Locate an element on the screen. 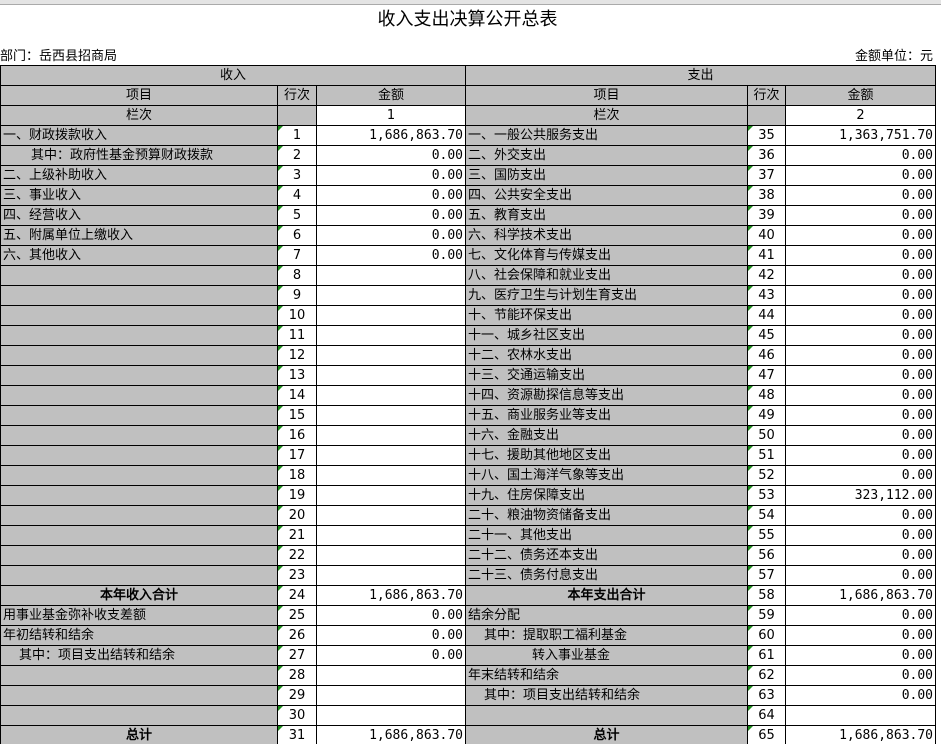 The height and width of the screenshot is (744, 941). cell: 1,363,751.70 is located at coordinates (860, 135).